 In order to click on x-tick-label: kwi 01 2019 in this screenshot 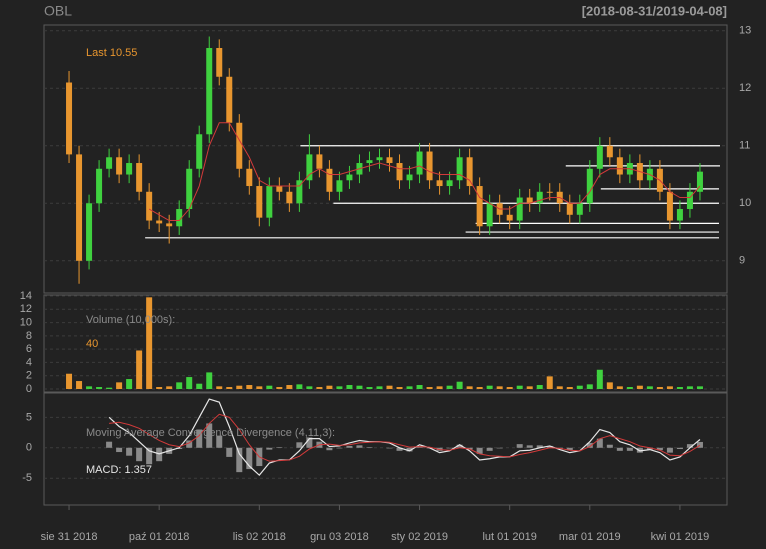, I will do `click(680, 537)`.